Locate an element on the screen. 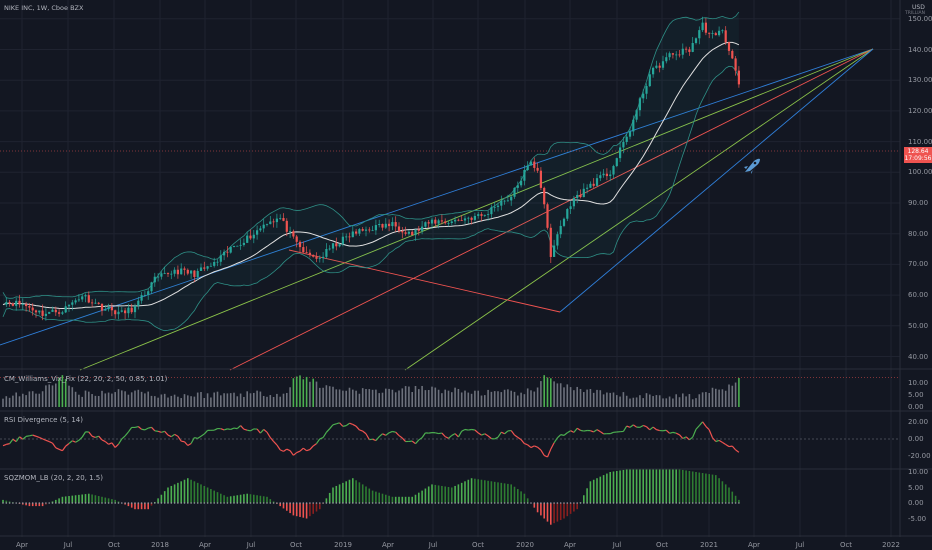 This screenshot has width=932, height=550. sqz-indicator-title: SQZMOM_LB (20, 2, 20, 1.5) is located at coordinates (53, 478).